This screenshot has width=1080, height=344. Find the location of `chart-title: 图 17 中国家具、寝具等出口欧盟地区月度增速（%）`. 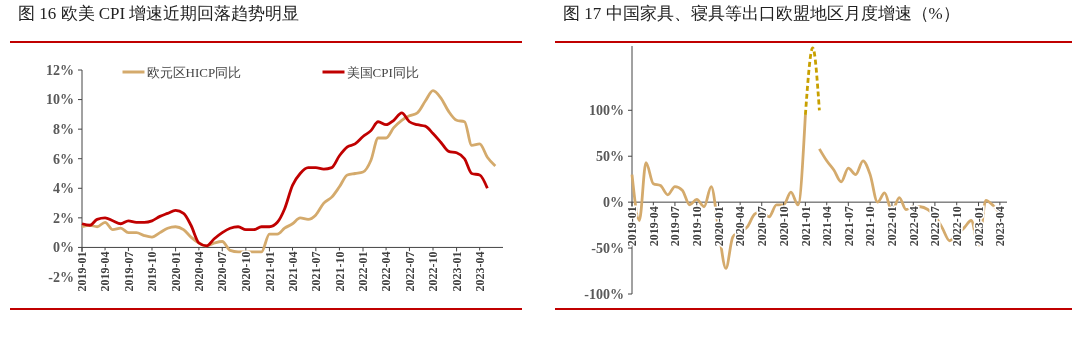

chart-title: 图 17 中国家具、寝具等出口欧盟地区月度增速（%） is located at coordinates (761, 13).